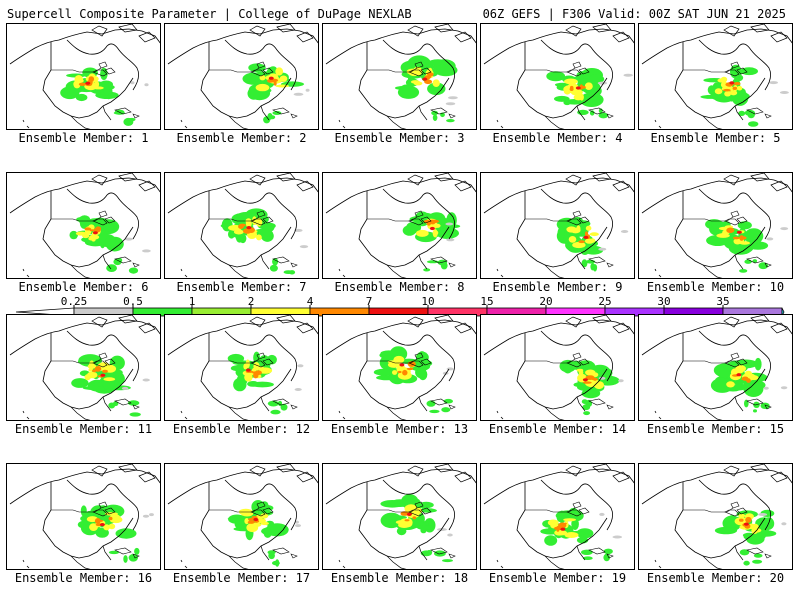 This screenshot has height=600, width=800. I want to click on colorbar-tick-label: 4, so click(310, 302).